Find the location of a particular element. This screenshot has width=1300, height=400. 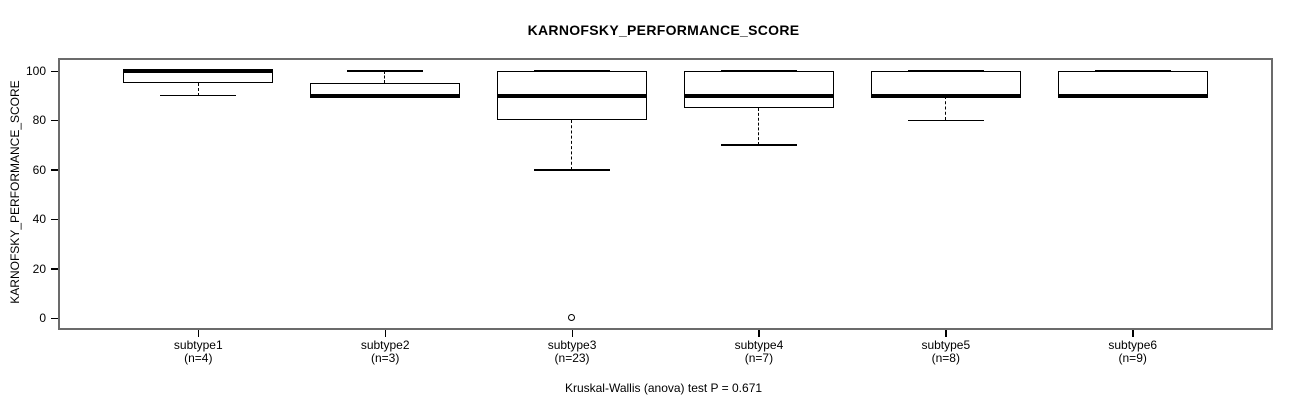

category-label: subtype2 (n=3) is located at coordinates (385, 352).